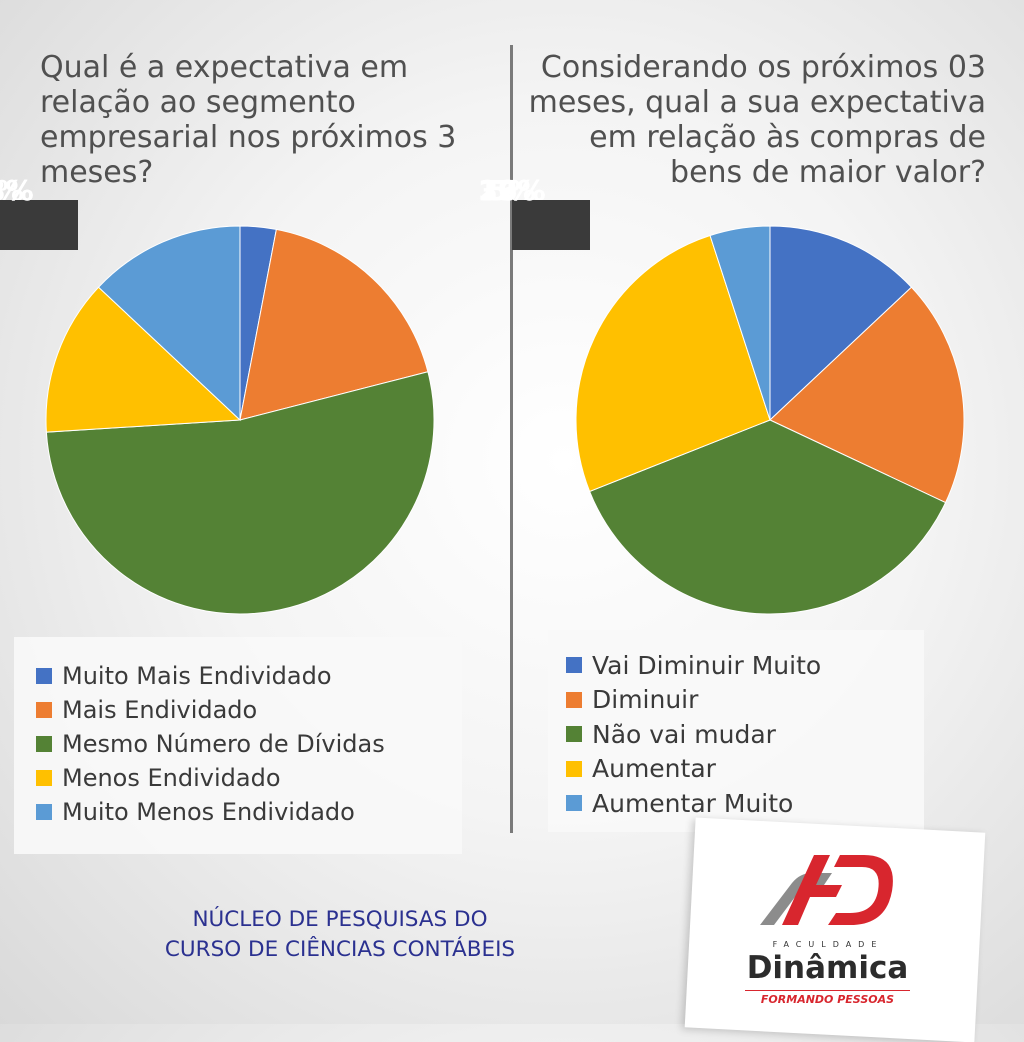 Image resolution: width=1024 pixels, height=1042 pixels. Describe the element at coordinates (693, 803) in the screenshot. I see `legend-label: Aumentar Muito` at that location.